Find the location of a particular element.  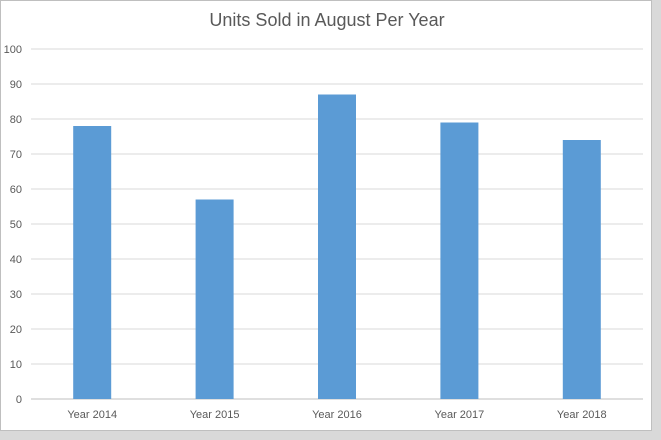

y-tick-label: 40 is located at coordinates (16, 260).